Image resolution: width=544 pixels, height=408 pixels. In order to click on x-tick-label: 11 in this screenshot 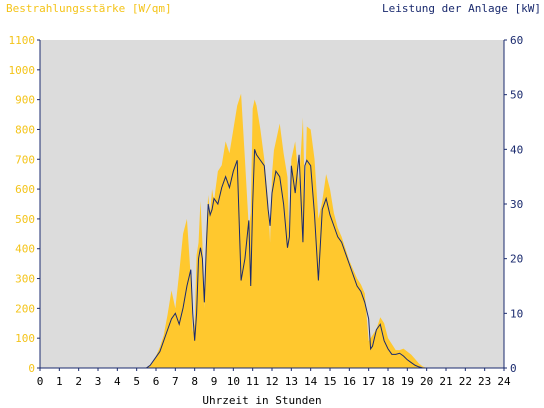, I will do `click(252, 381)`.